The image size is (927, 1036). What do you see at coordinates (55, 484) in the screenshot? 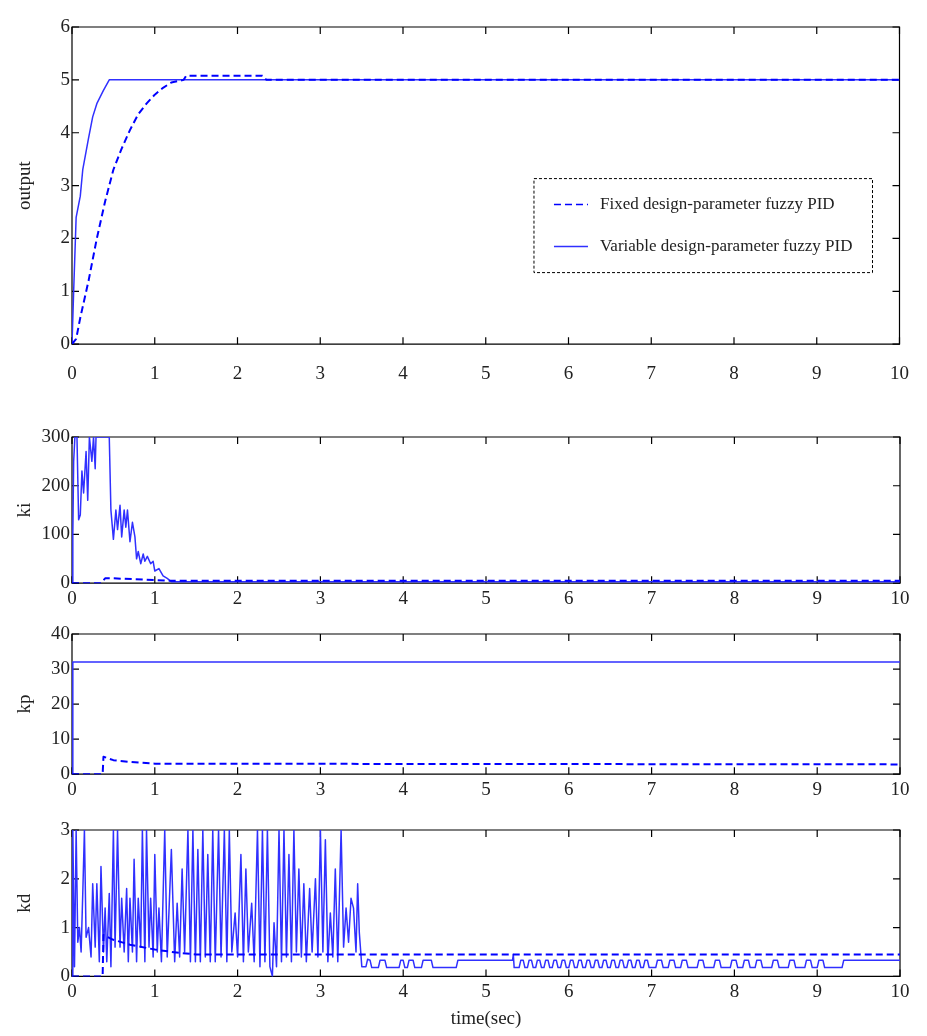
I see `y-tick-label: 200` at bounding box center [55, 484].